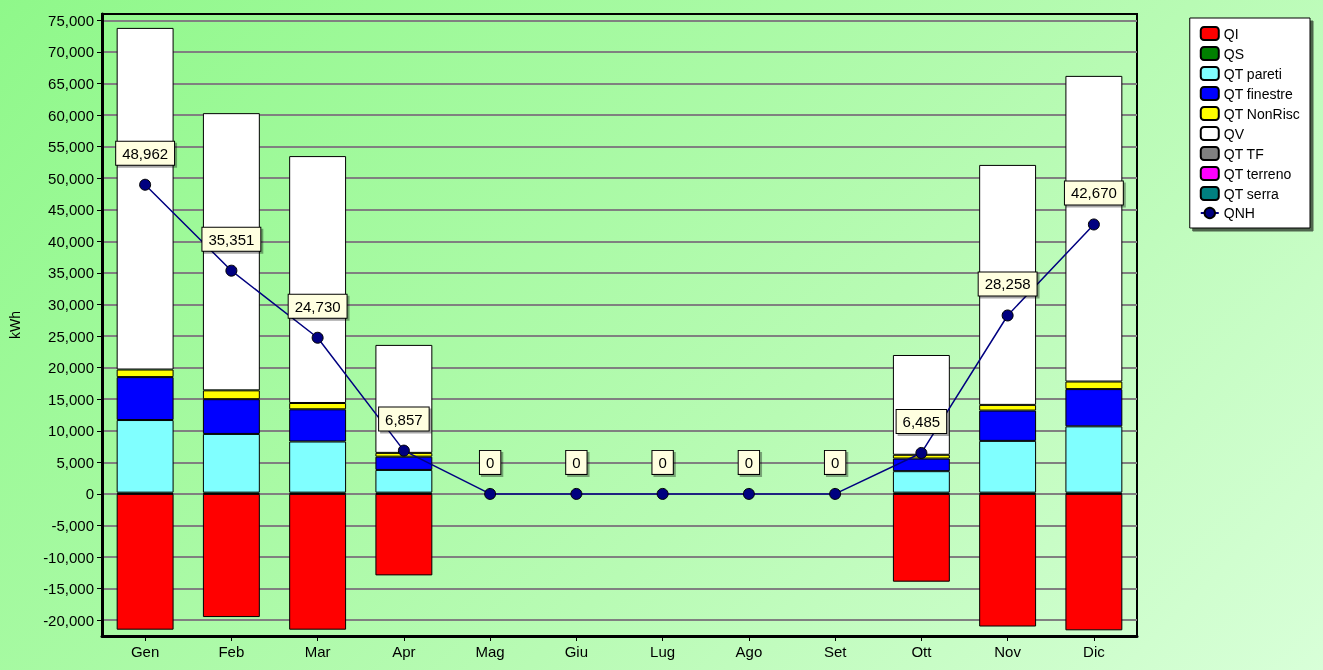 Image resolution: width=1323 pixels, height=670 pixels. What do you see at coordinates (75, 462) in the screenshot?
I see `y-tick-label: 5,000` at bounding box center [75, 462].